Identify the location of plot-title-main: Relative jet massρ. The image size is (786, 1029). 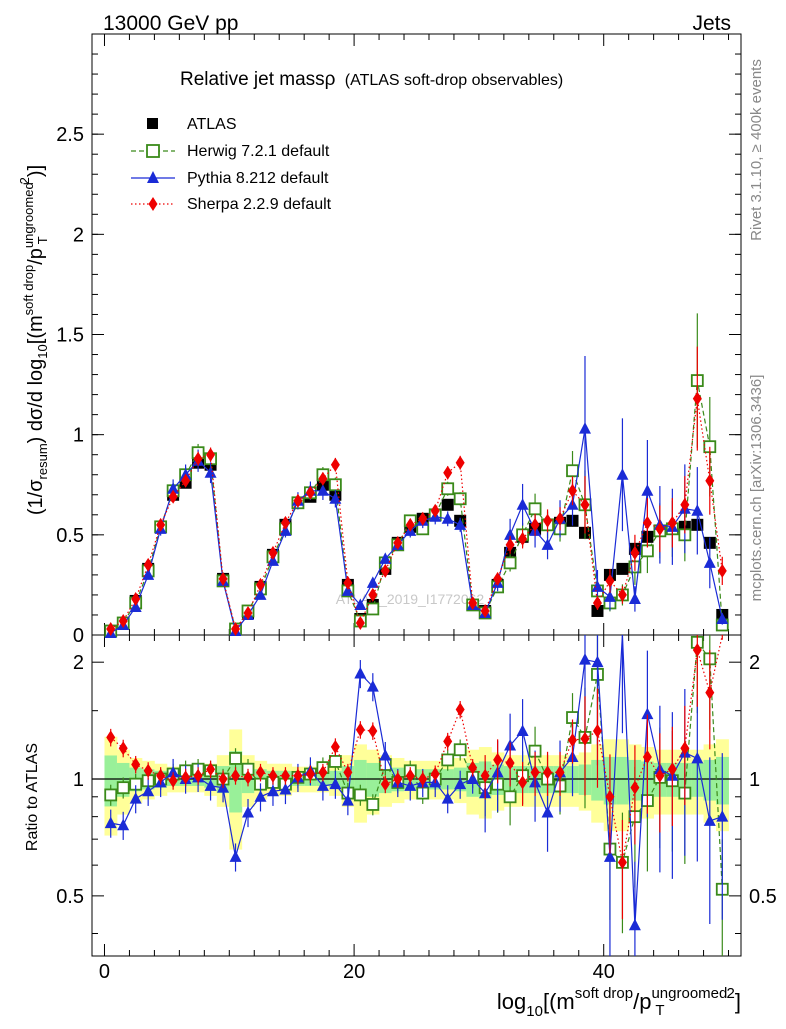
(258, 79).